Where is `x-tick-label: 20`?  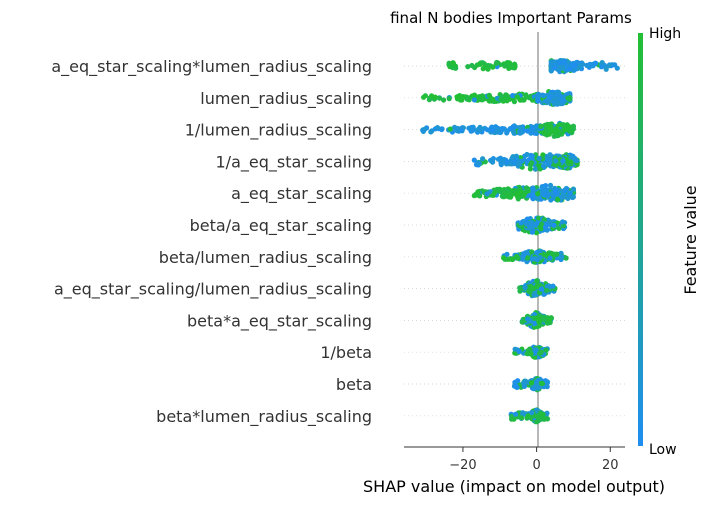
x-tick-label: 20 is located at coordinates (610, 465).